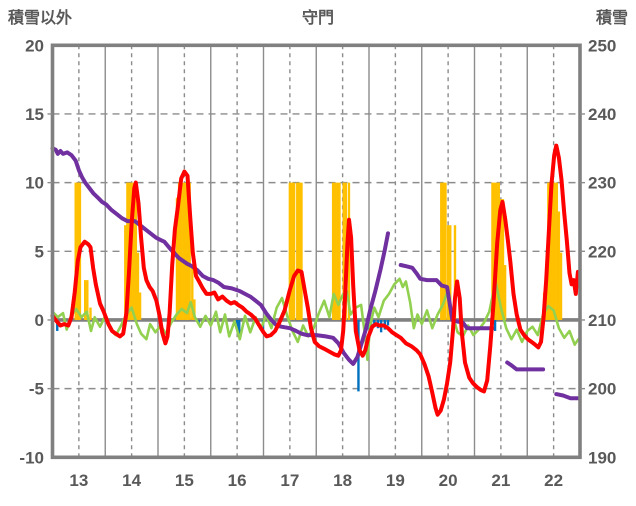 The height and width of the screenshot is (506, 636). Describe the element at coordinates (395, 480) in the screenshot. I see `x-tick-label: 19` at that location.